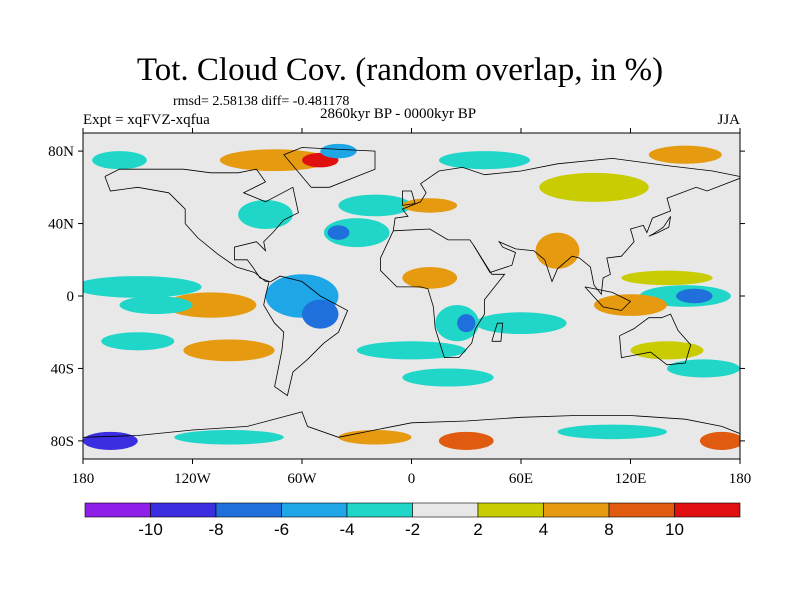 The image size is (800, 600). Describe the element at coordinates (543, 529) in the screenshot. I see `colorbar-label: 4` at that location.